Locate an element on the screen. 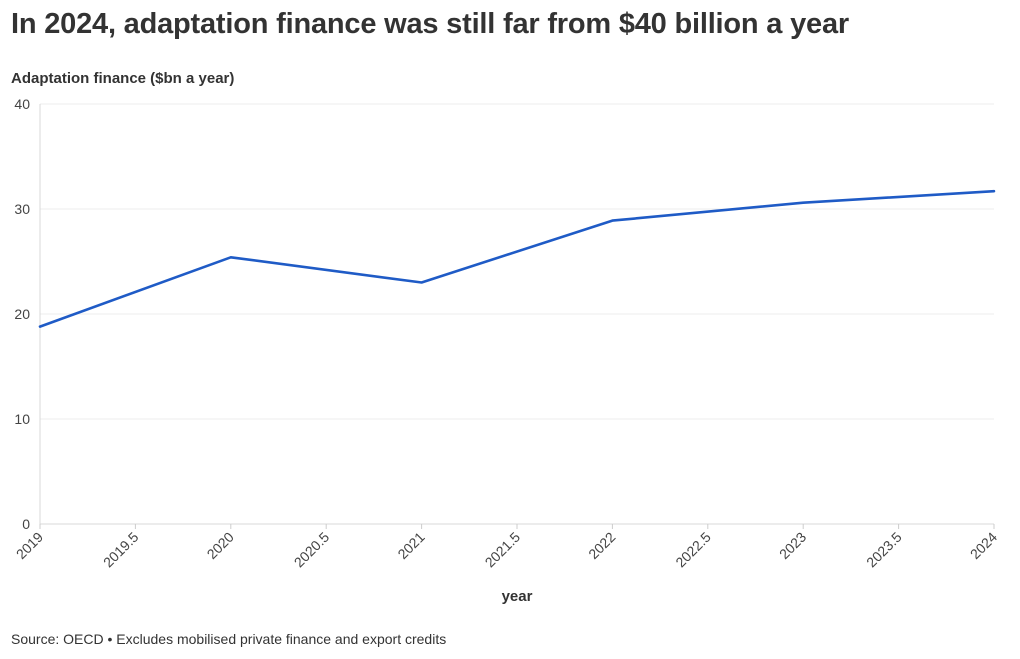 The image size is (1020, 659). x-tick-label: 2022 is located at coordinates (601, 545).